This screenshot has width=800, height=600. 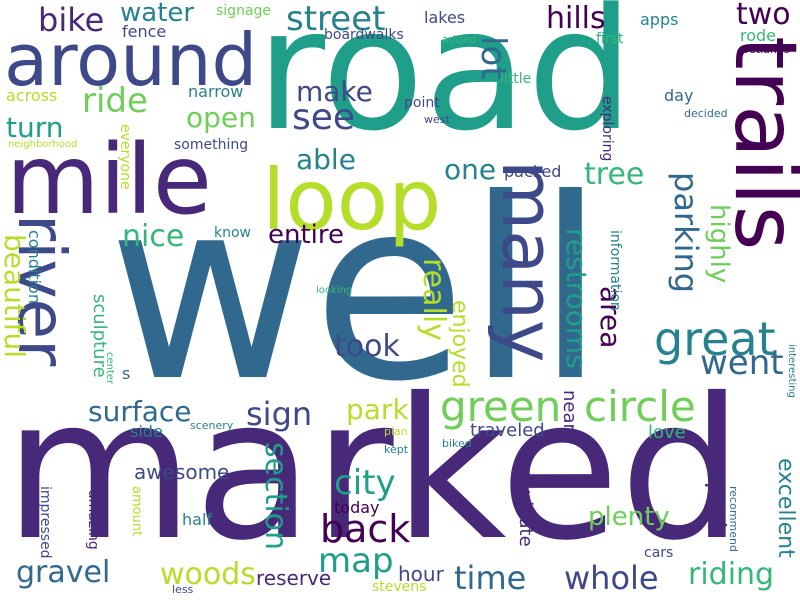 What do you see at coordinates (334, 290) in the screenshot?
I see `word-looking: looking` at bounding box center [334, 290].